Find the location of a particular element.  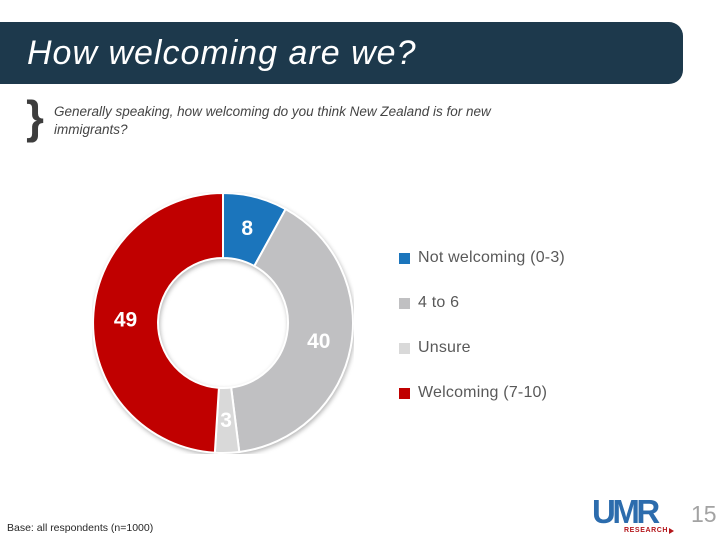

legend-label: Welcoming (7-10) is located at coordinates (483, 392).